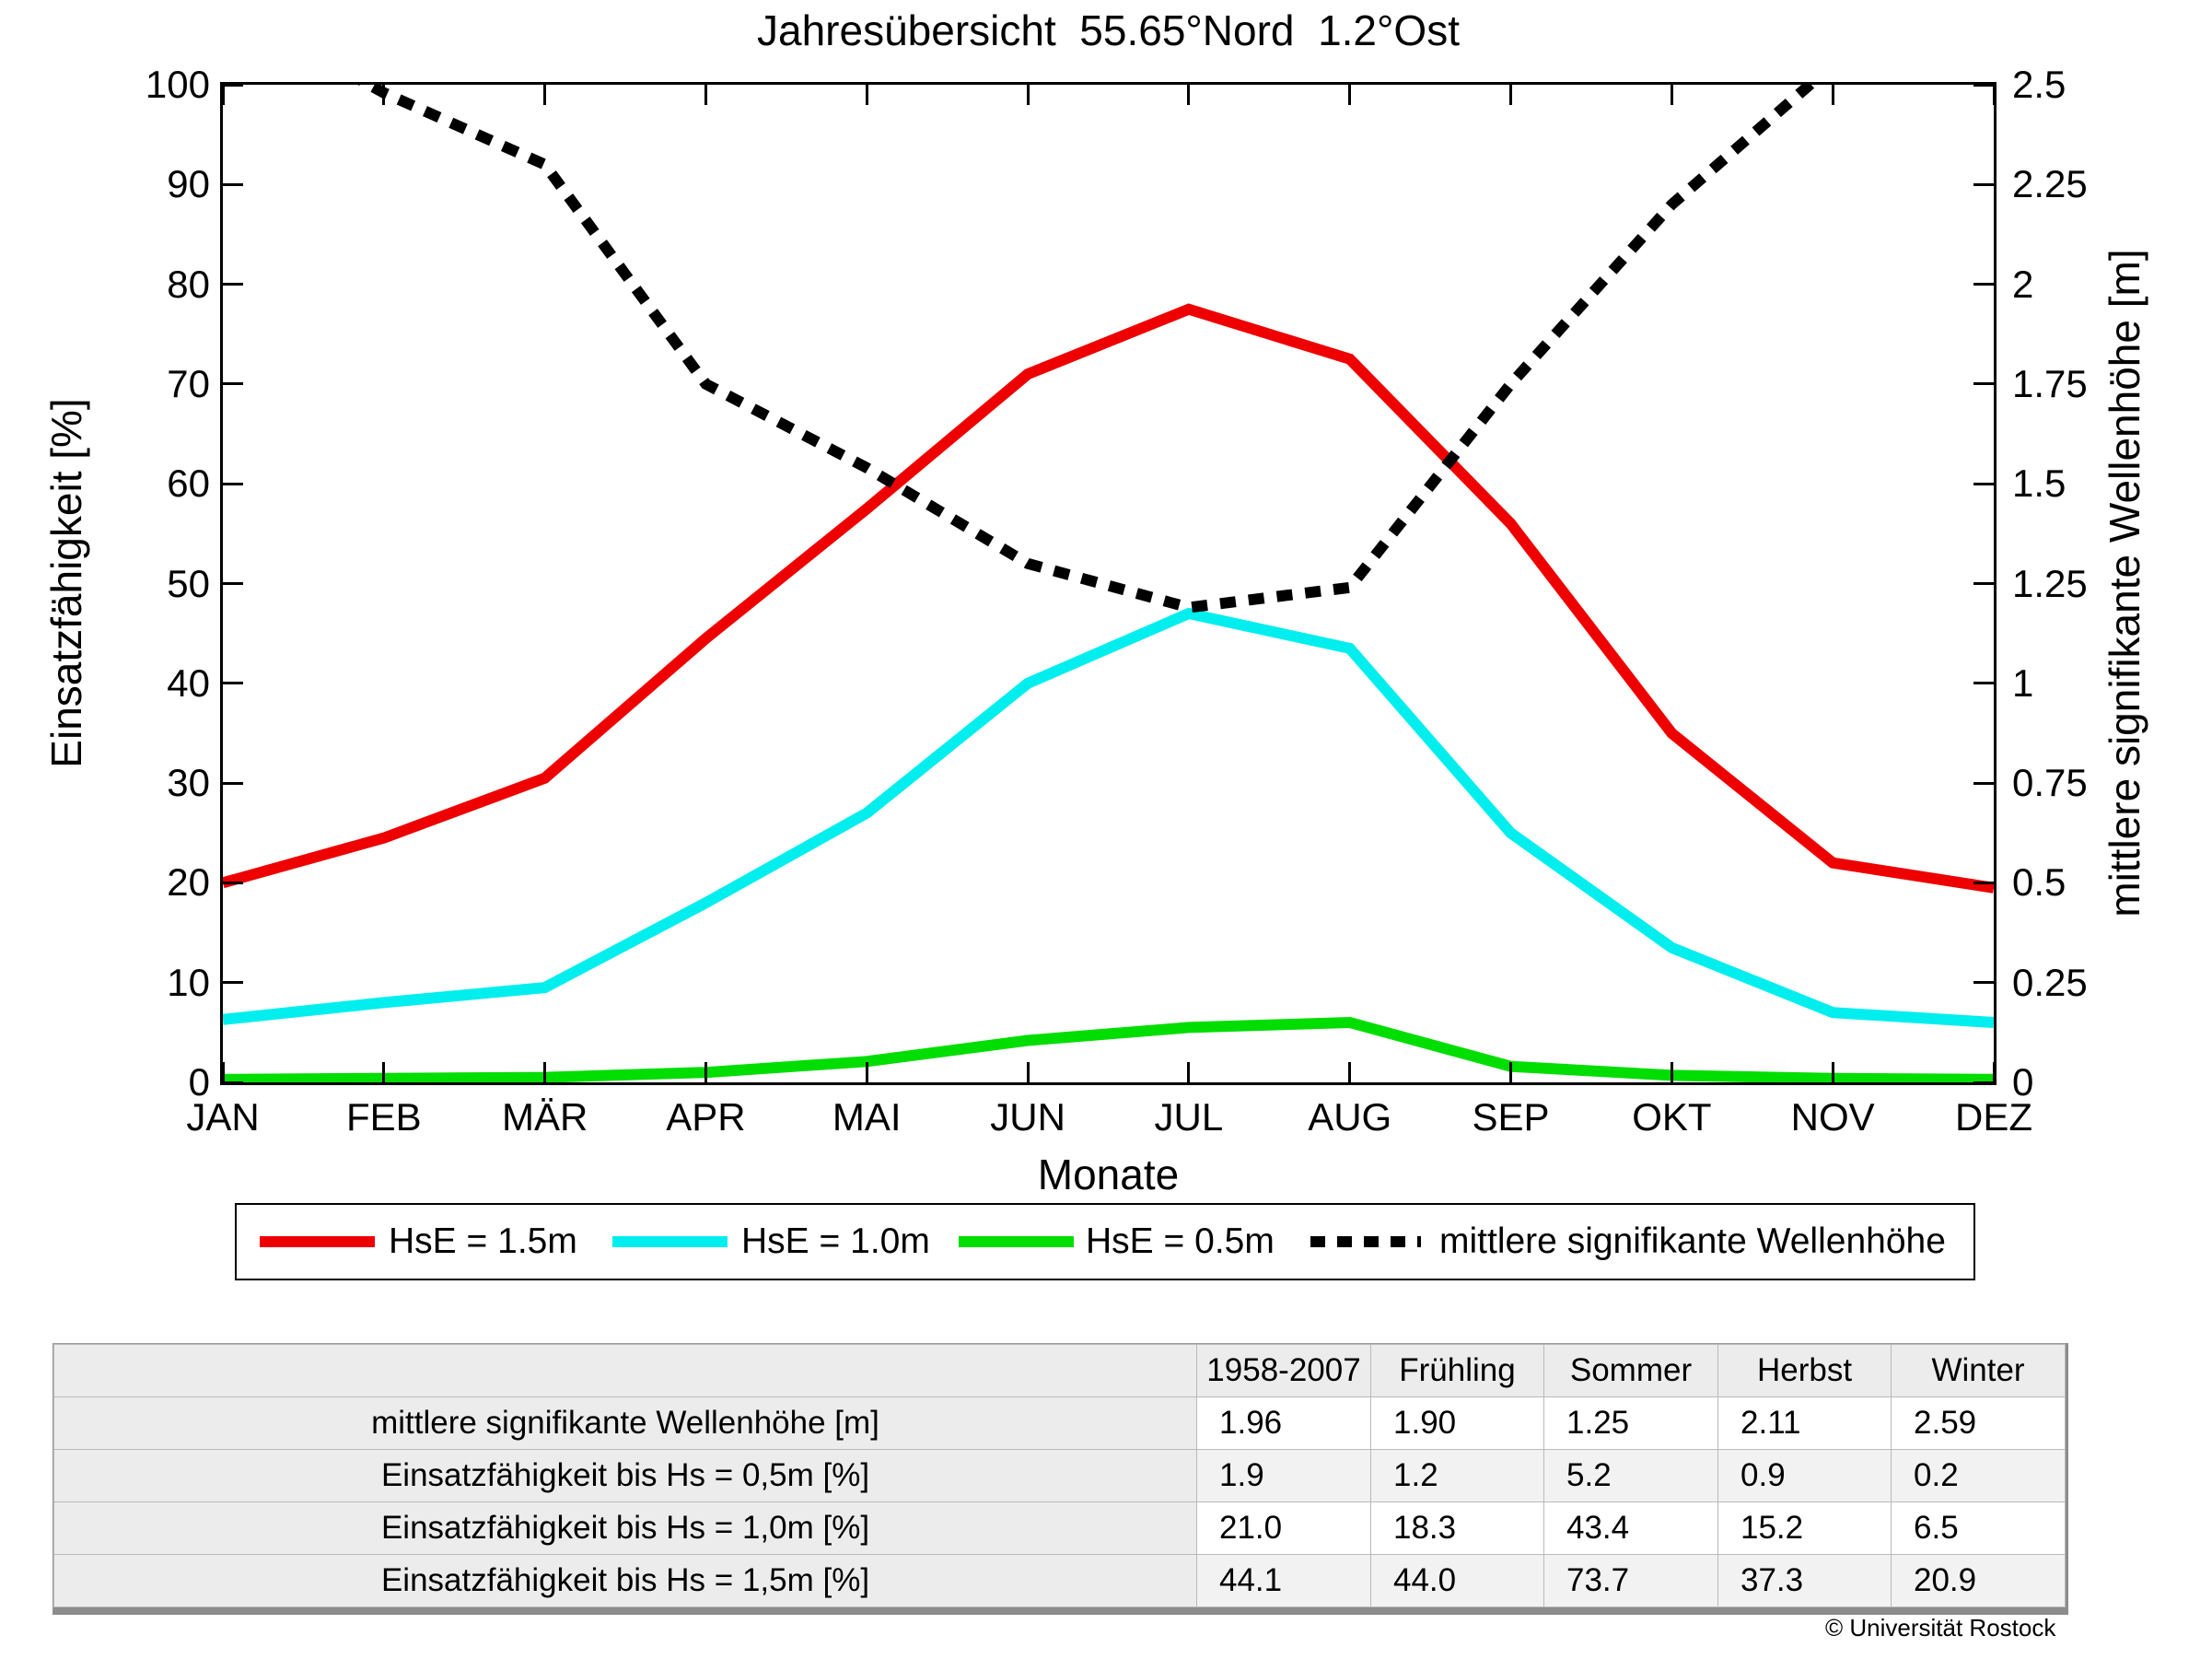 This screenshot has width=2212, height=1659. Describe the element at coordinates (706, 1117) in the screenshot. I see `x-tick-label: APR` at that location.